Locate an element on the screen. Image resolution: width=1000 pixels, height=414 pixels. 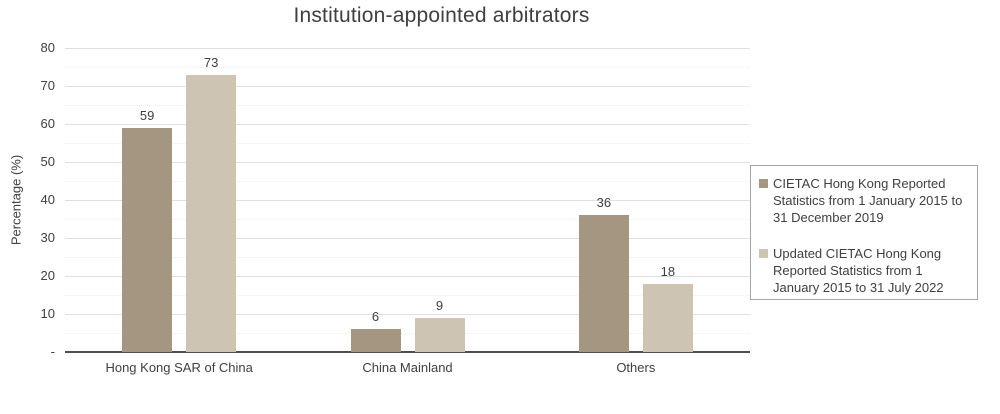
bar-value-label: 36 is located at coordinates (604, 203).